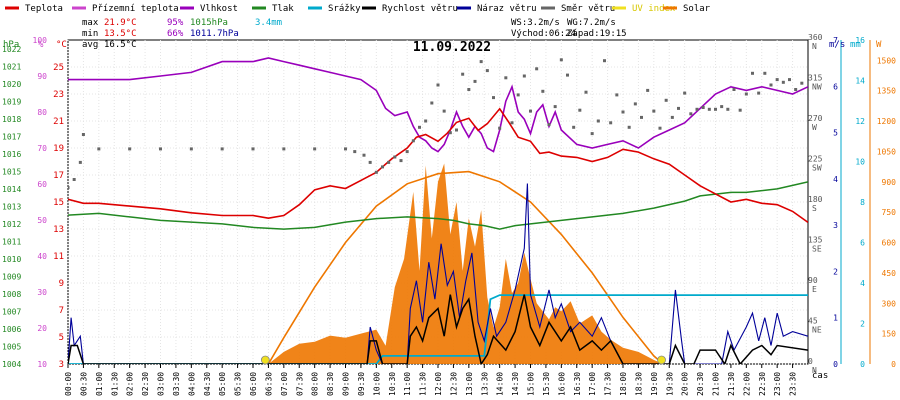 The height and width of the screenshot is (400, 900). I want to click on pressure-line, so click(438, 205).